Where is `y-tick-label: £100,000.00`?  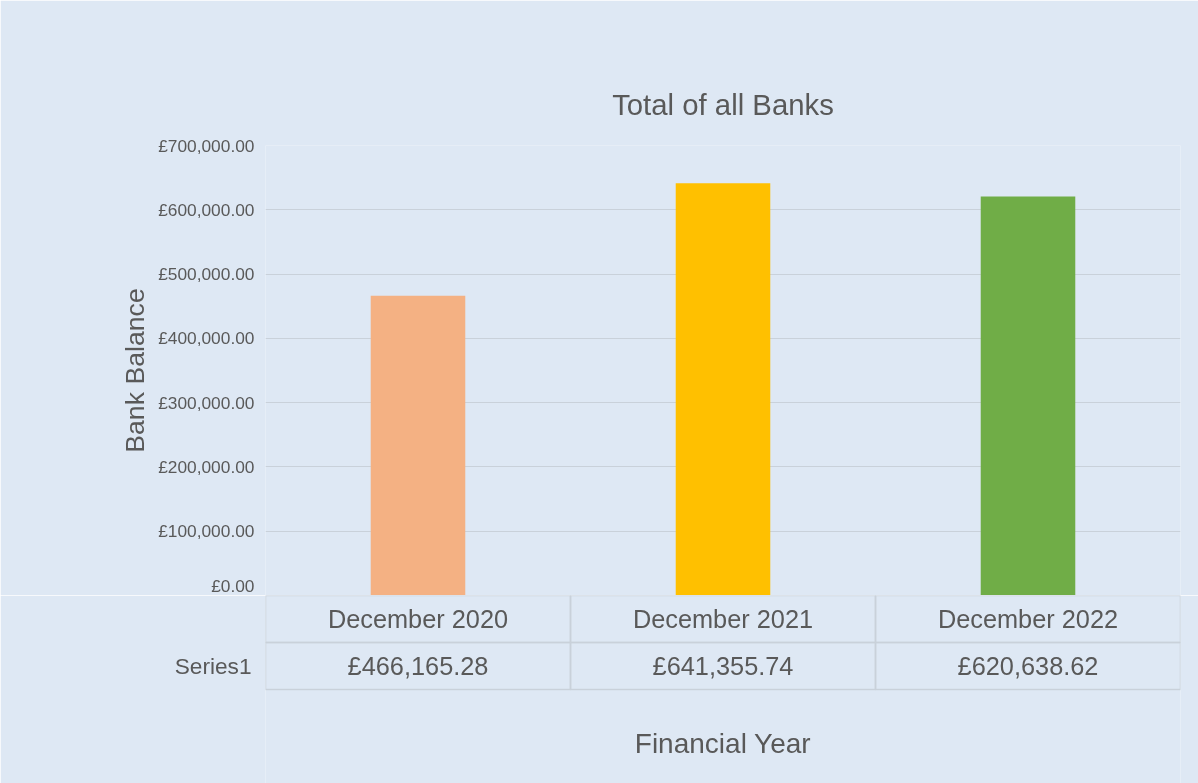 y-tick-label: £100,000.00 is located at coordinates (206, 531).